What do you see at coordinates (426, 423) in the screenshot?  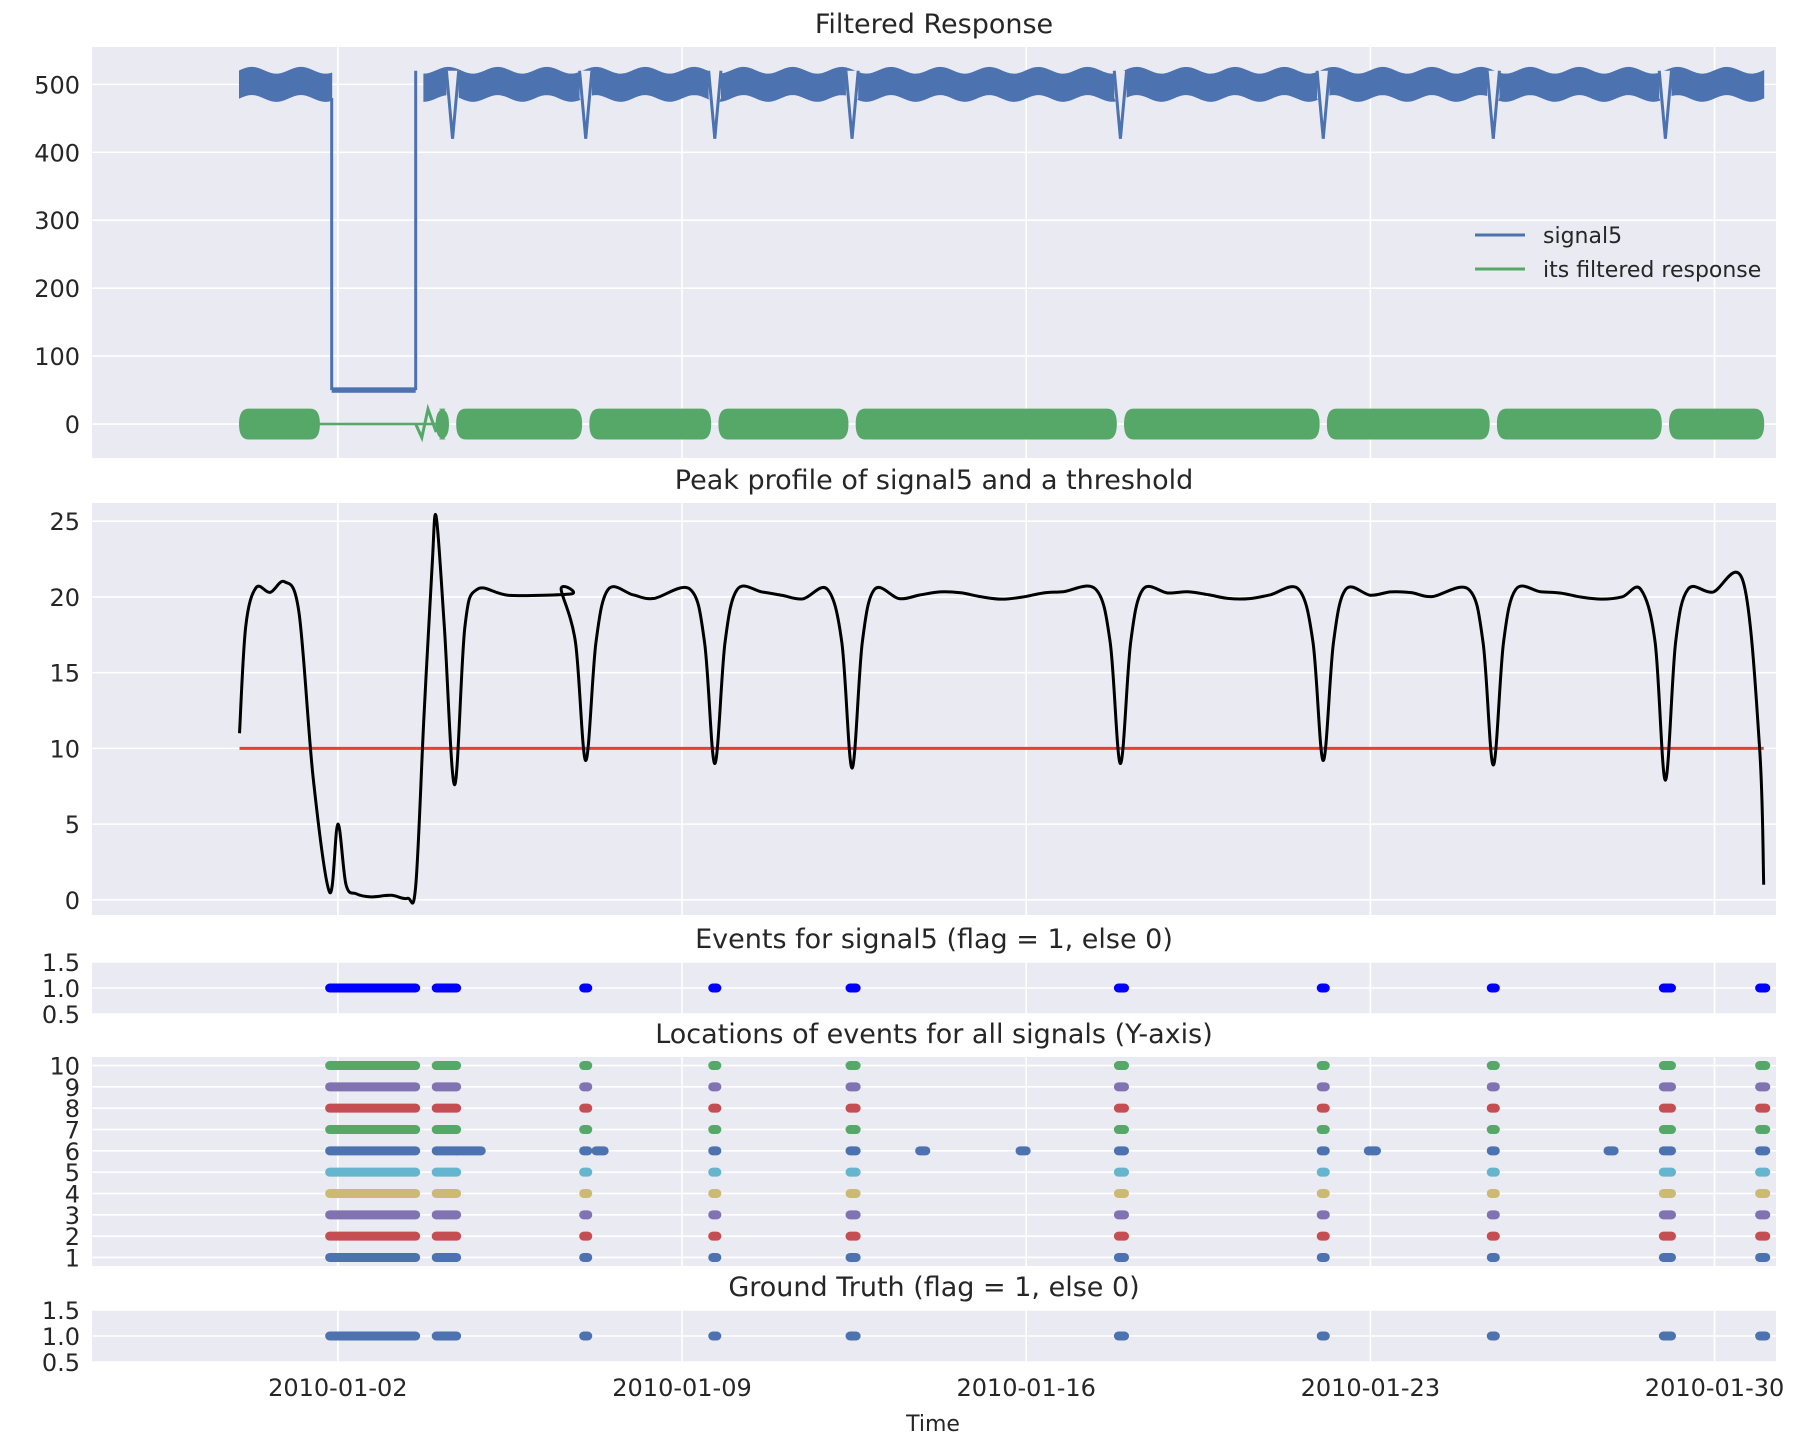 I see `filtered-response-transient` at bounding box center [426, 423].